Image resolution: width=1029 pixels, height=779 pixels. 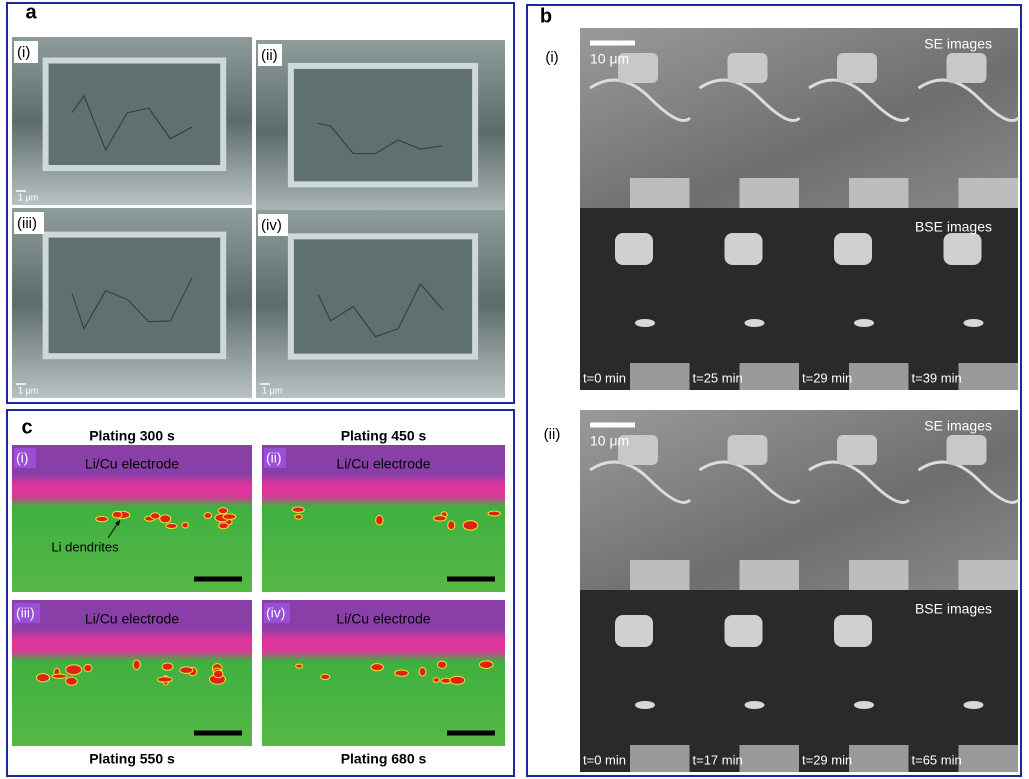 I want to click on row-label: (ii), so click(x=552, y=434).